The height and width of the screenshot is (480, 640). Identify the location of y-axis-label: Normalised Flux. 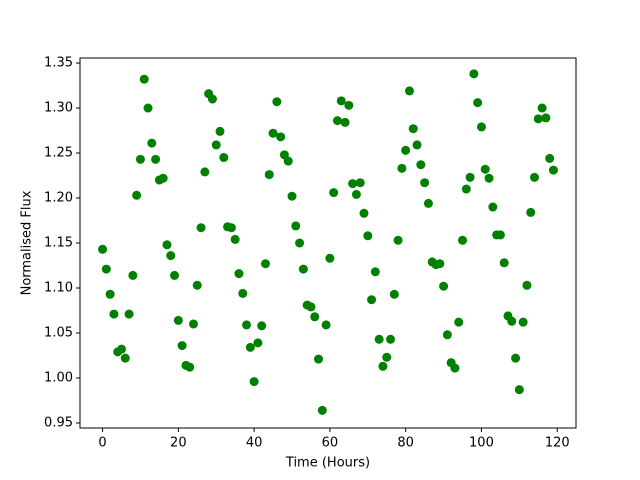
(27, 242).